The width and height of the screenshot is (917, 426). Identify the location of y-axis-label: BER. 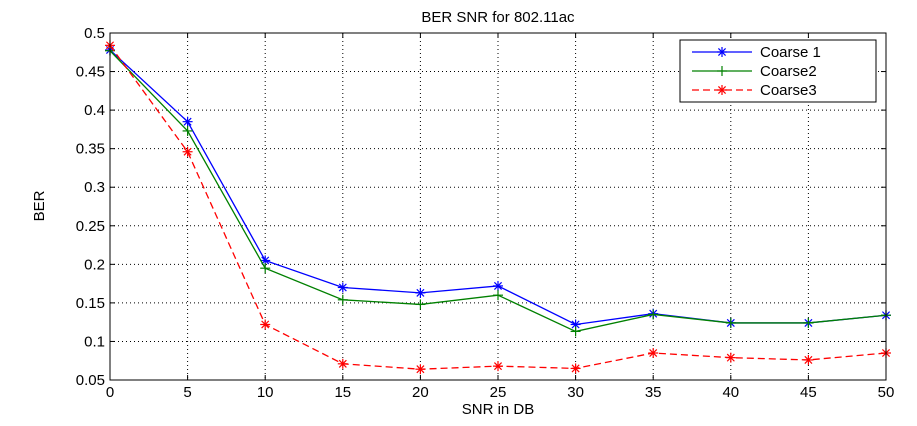
(39, 205).